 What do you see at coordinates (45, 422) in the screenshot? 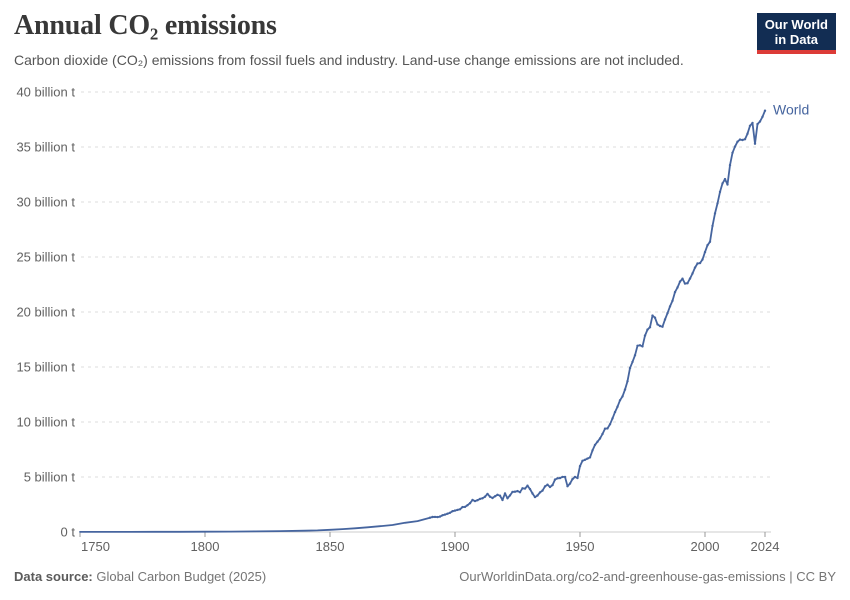
I see `y-axis-label: 10 billion t` at bounding box center [45, 422].